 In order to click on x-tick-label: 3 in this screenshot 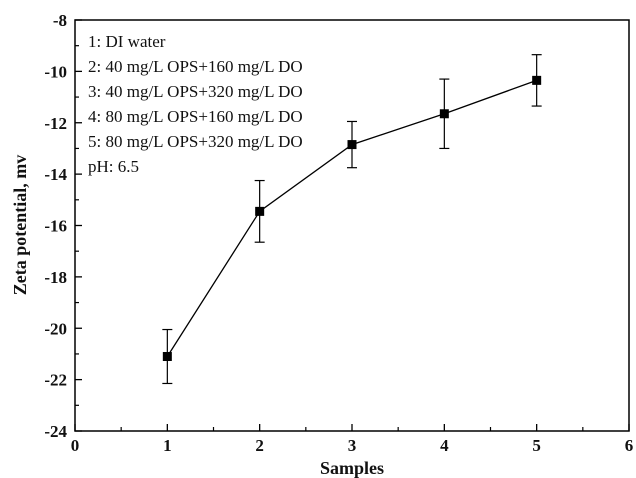, I will do `click(352, 445)`.